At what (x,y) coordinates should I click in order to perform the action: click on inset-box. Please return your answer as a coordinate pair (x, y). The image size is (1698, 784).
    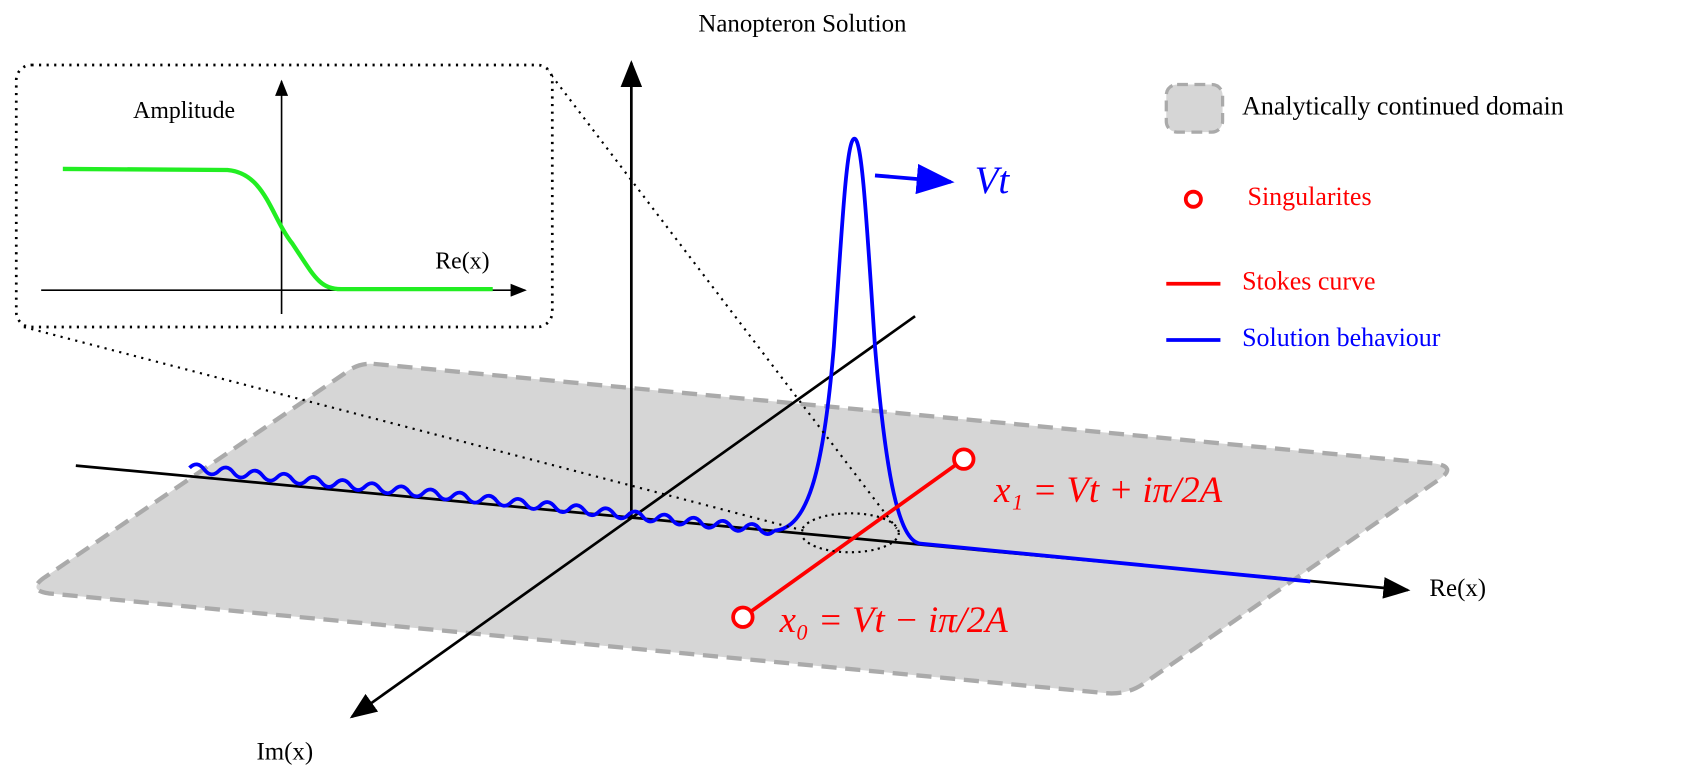
    Looking at the image, I should click on (284, 196).